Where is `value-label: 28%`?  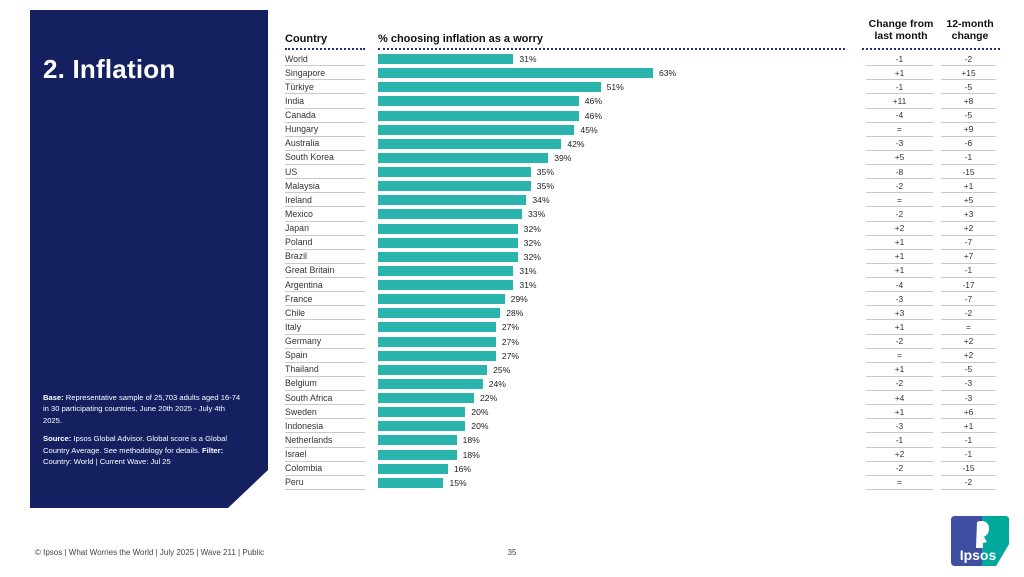 value-label: 28% is located at coordinates (515, 313).